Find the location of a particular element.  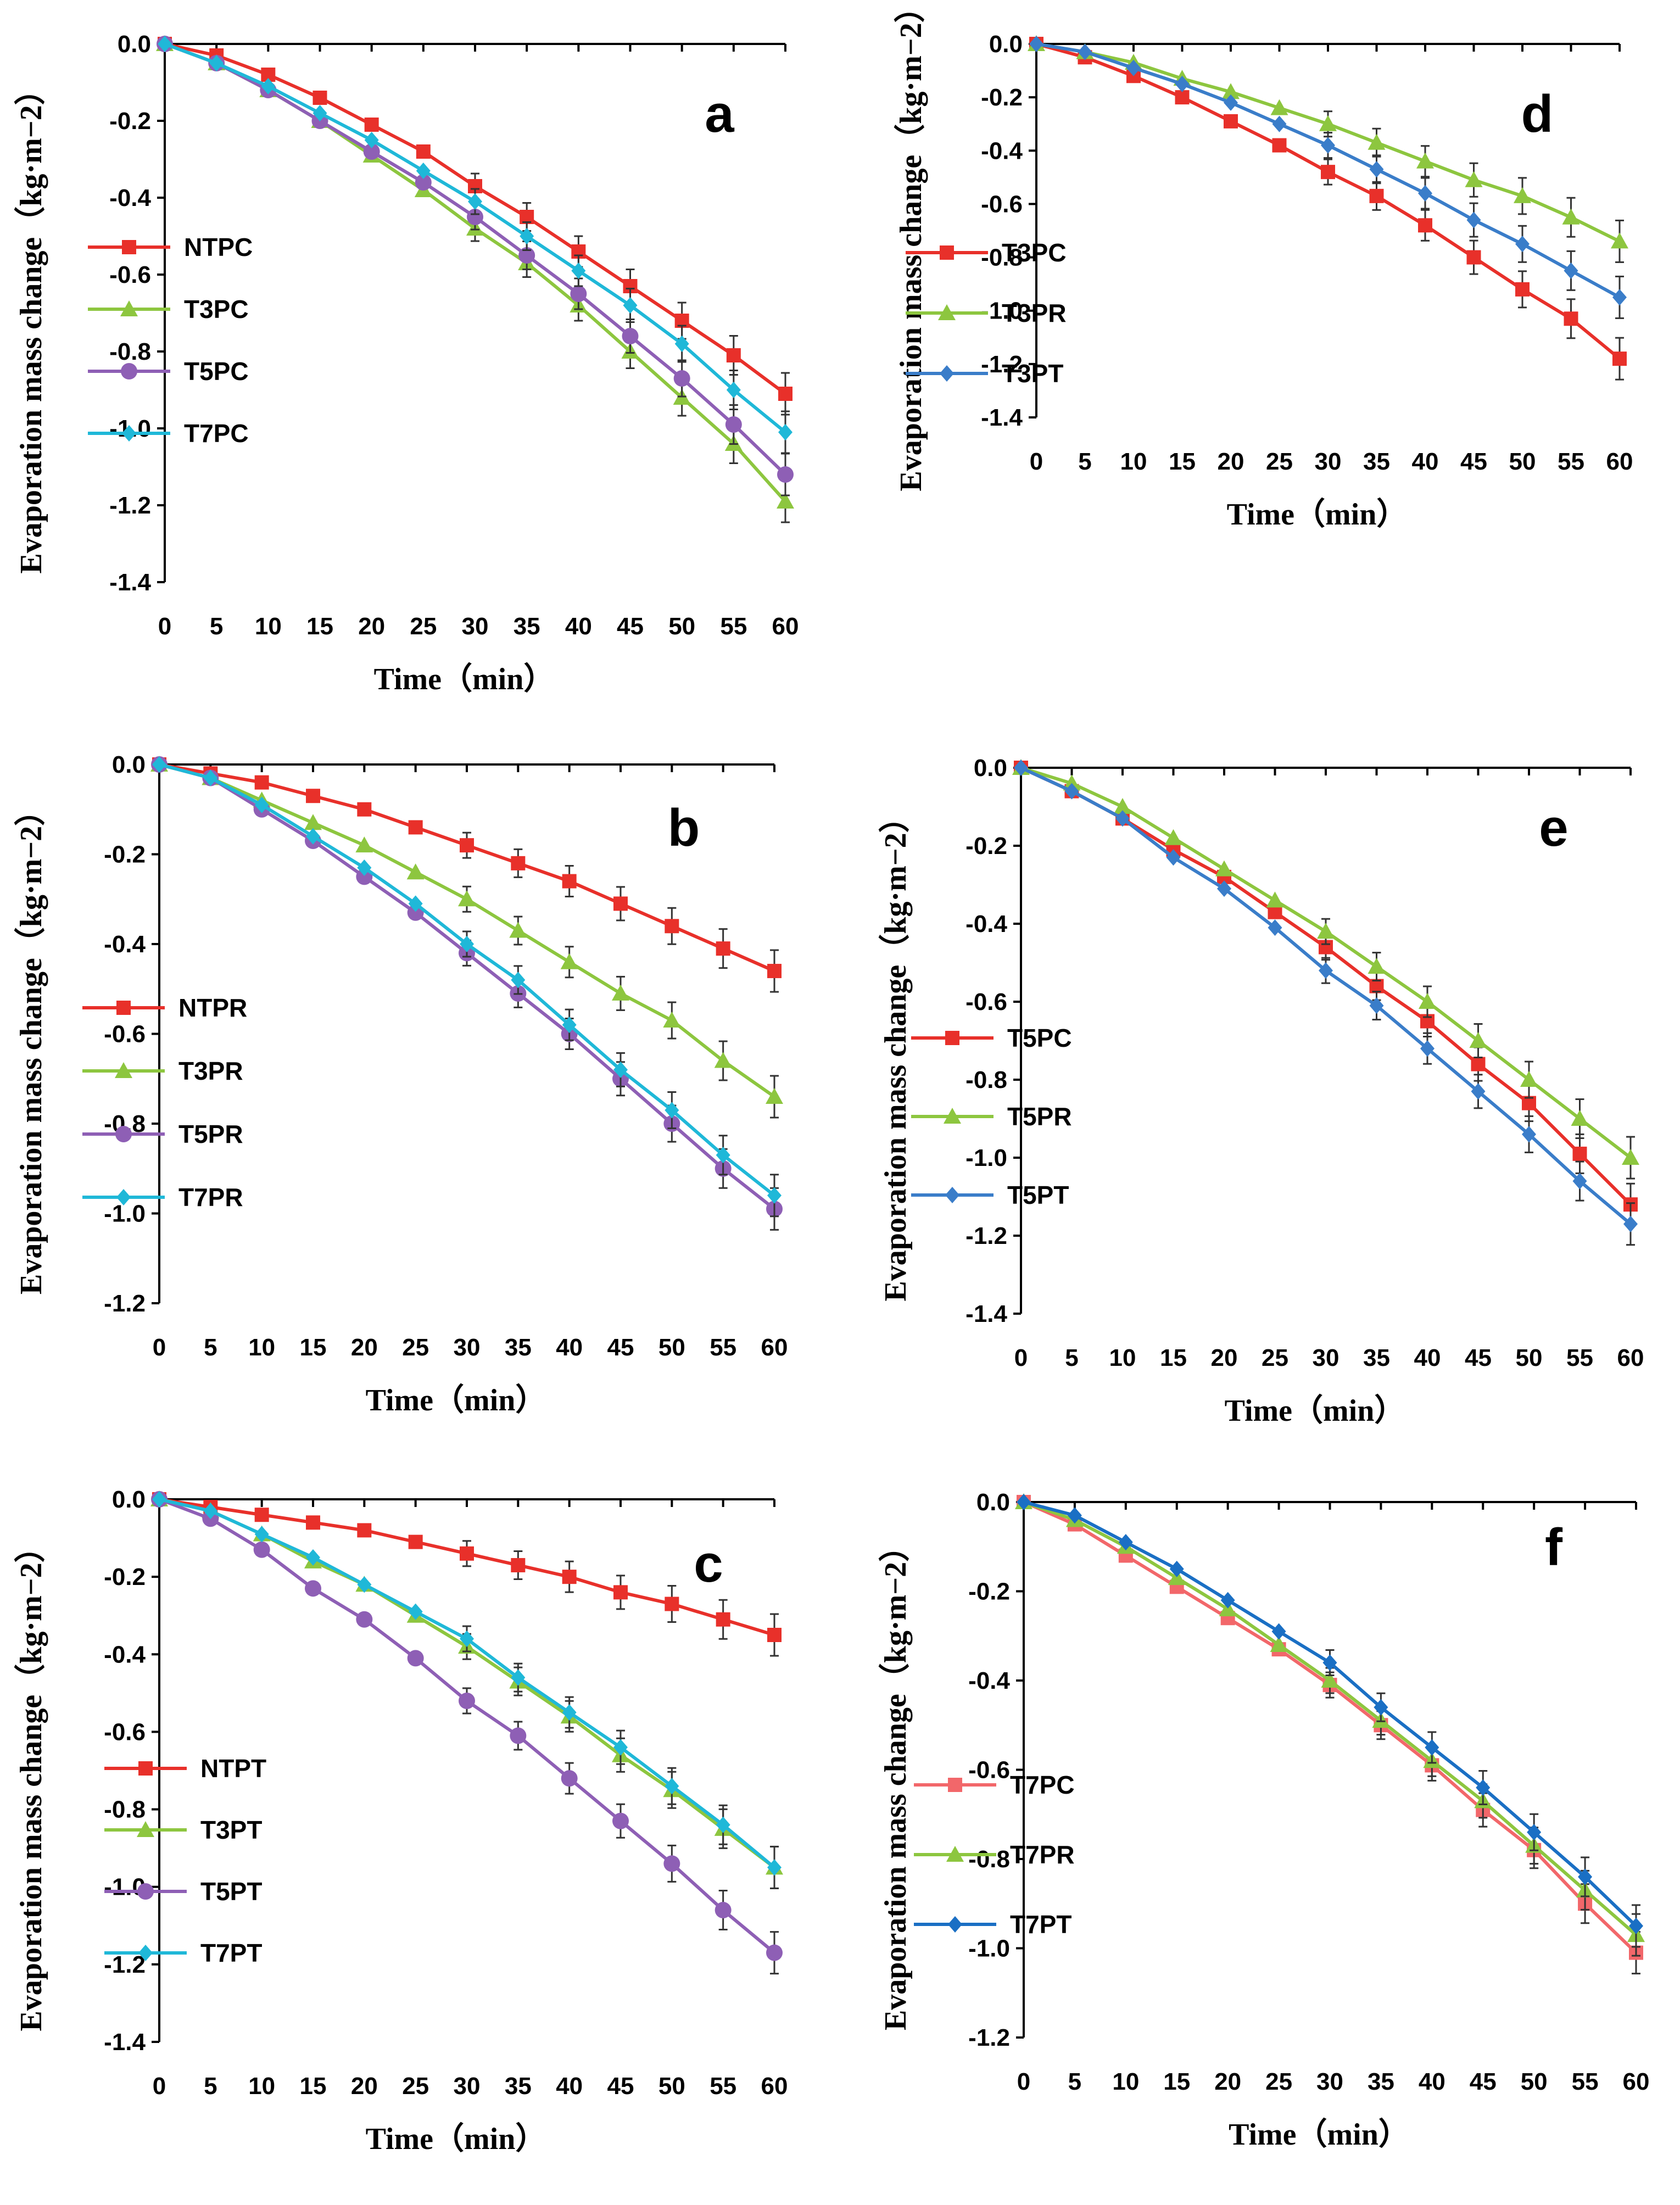

legend-label: T7PR is located at coordinates (1042, 1854).